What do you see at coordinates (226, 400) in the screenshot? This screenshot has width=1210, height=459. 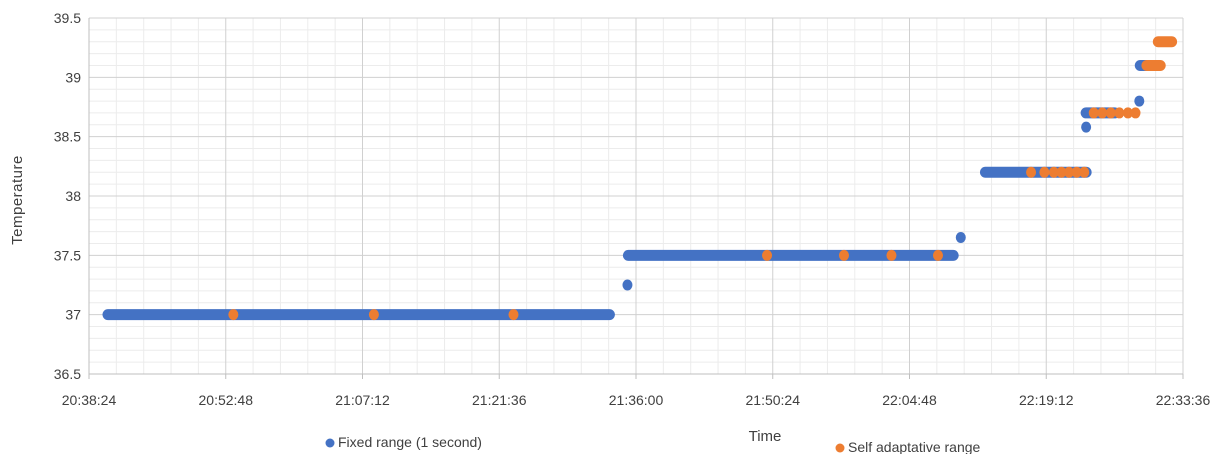 I see `x-tick-label: 20:52:48` at bounding box center [226, 400].